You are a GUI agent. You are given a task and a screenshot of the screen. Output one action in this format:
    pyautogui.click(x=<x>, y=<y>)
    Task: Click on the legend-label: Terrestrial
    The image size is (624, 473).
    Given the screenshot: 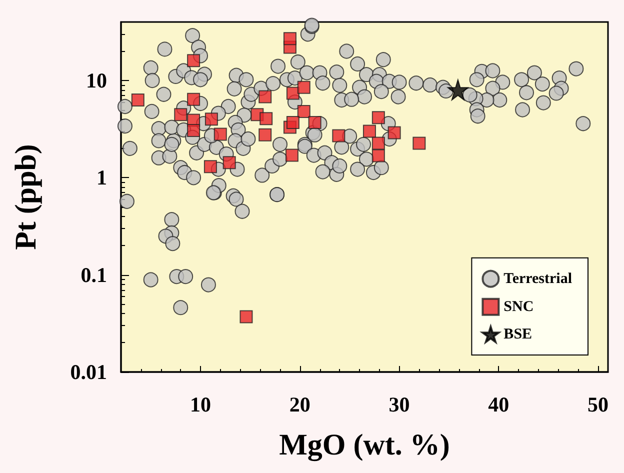 What is the action you would take?
    pyautogui.click(x=538, y=278)
    